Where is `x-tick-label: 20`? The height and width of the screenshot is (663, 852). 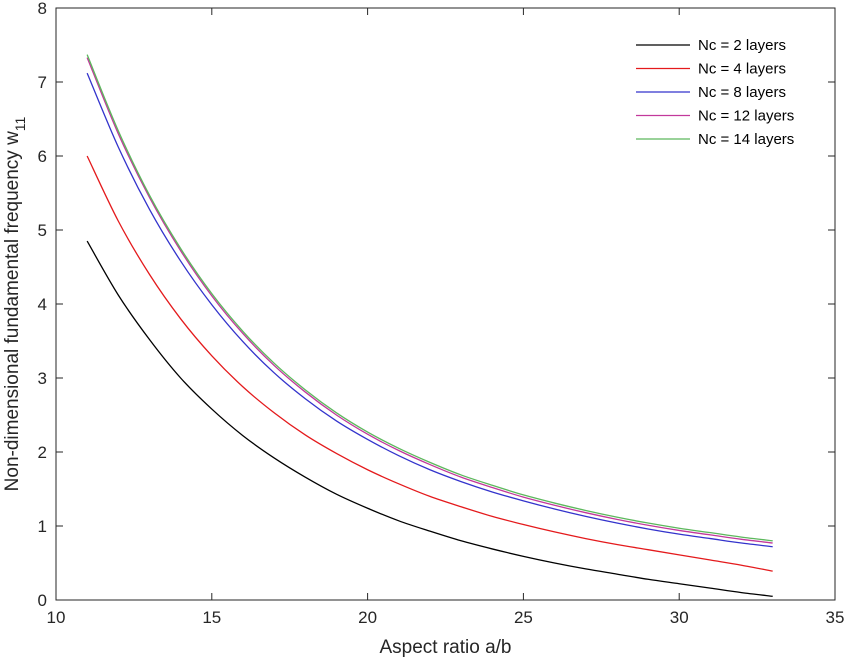 x-tick-label: 20 is located at coordinates (367, 617).